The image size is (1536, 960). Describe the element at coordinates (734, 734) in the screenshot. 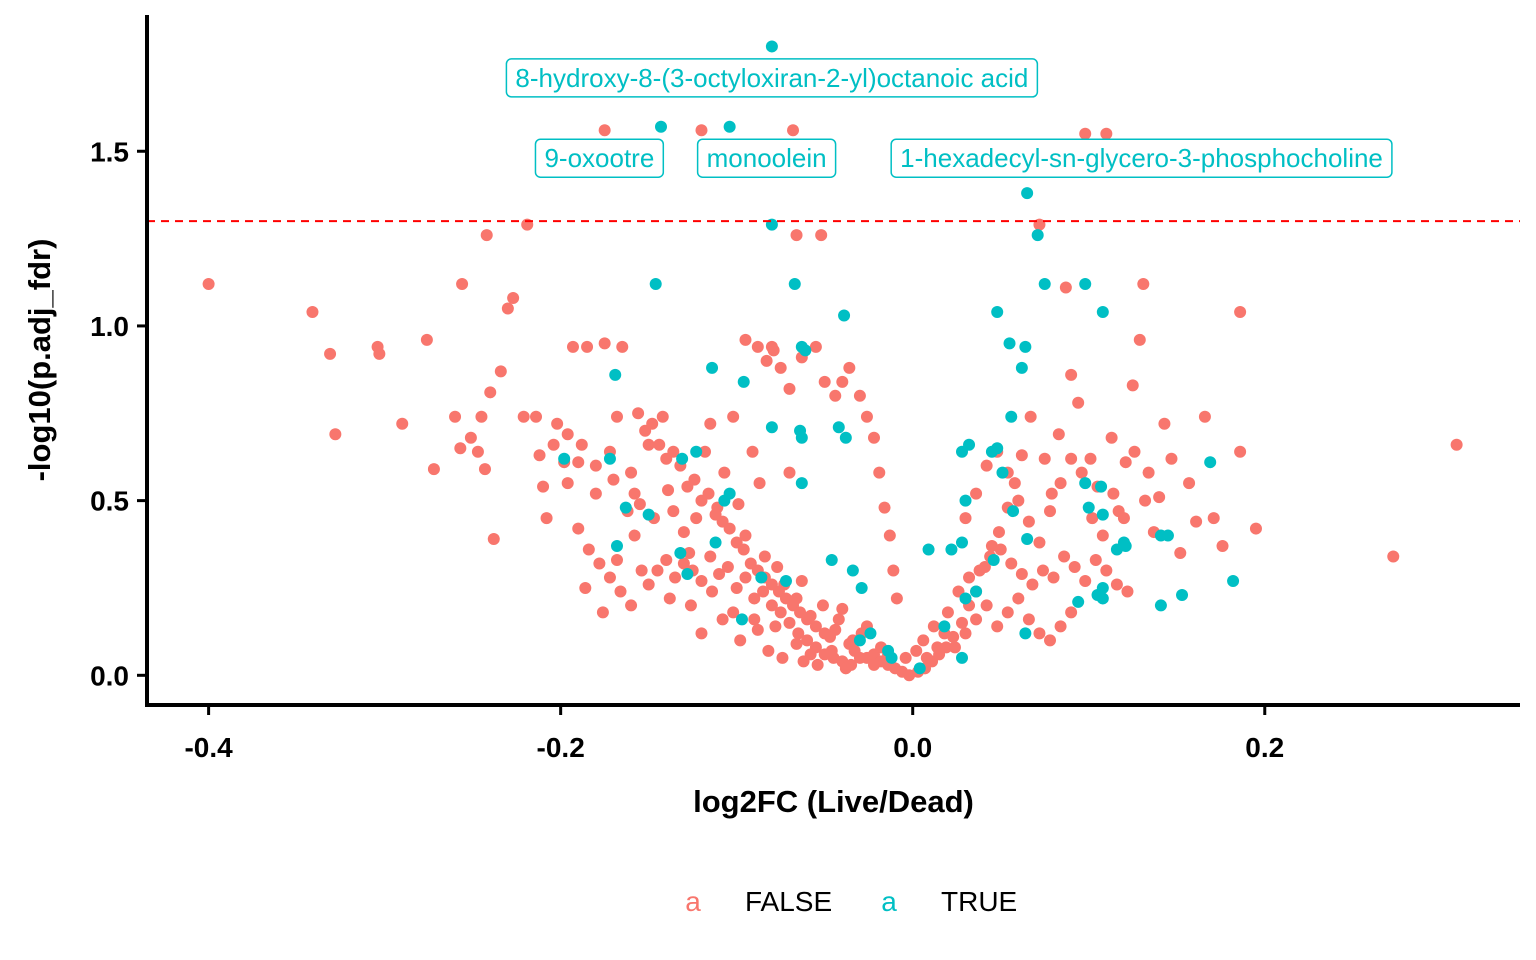

I see `x-axis-ticks: -0.4 -0.2 0.0 0.2` at that location.